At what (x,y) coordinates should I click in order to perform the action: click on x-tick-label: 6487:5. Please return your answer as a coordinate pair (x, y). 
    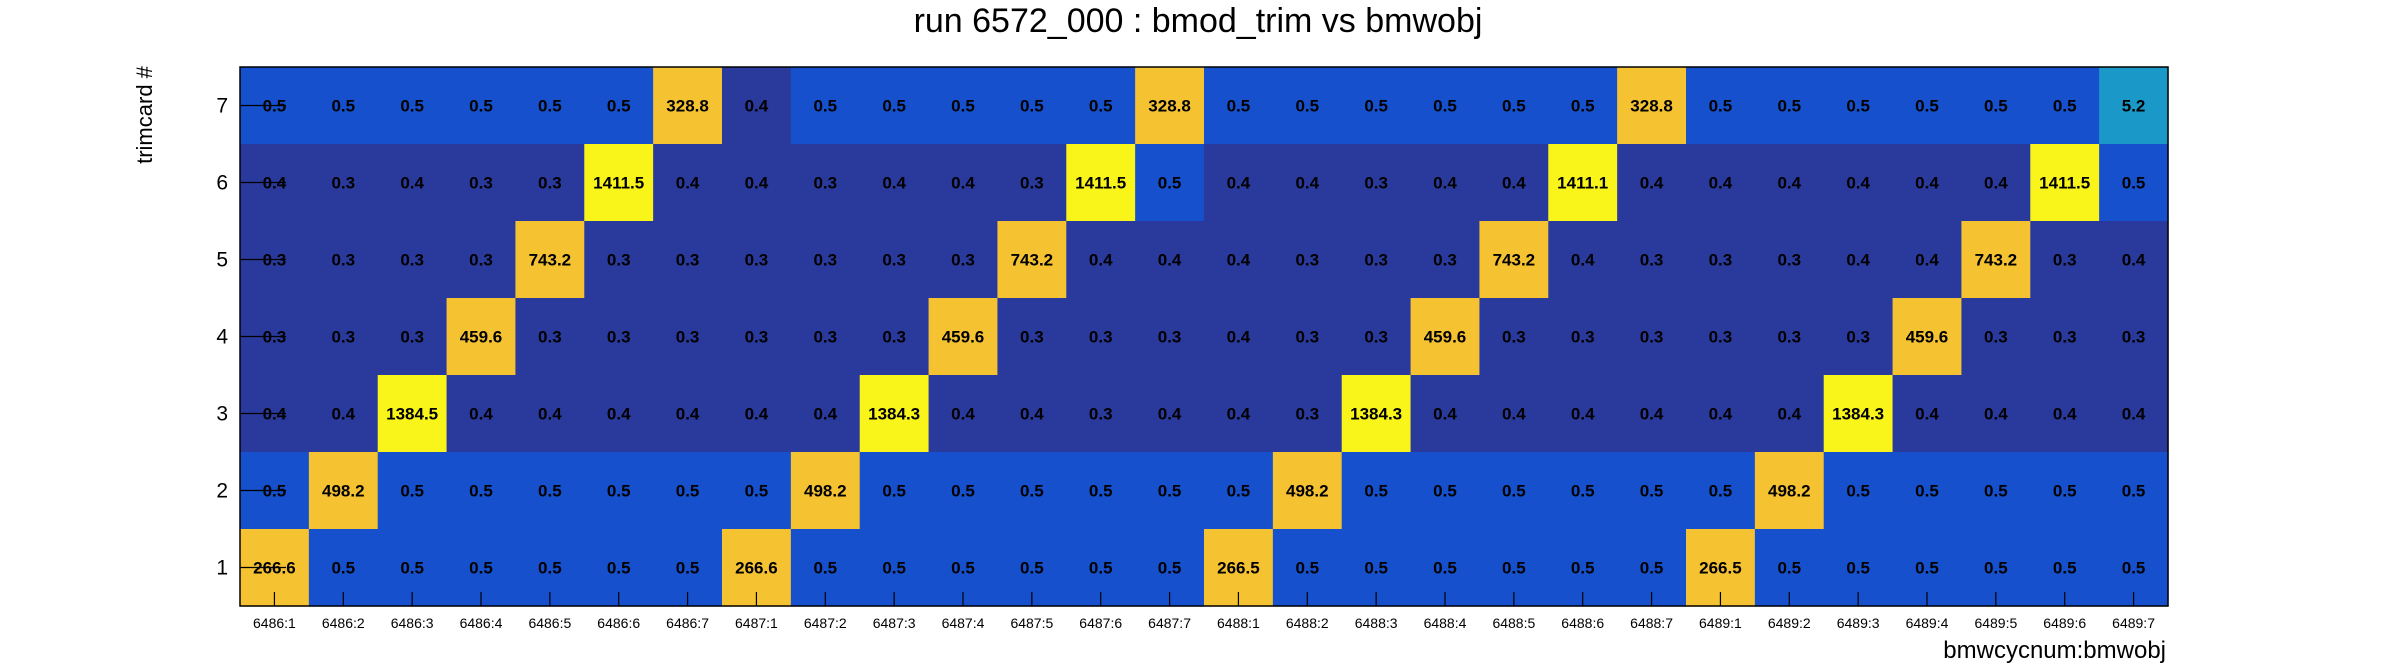
    Looking at the image, I should click on (1031, 623).